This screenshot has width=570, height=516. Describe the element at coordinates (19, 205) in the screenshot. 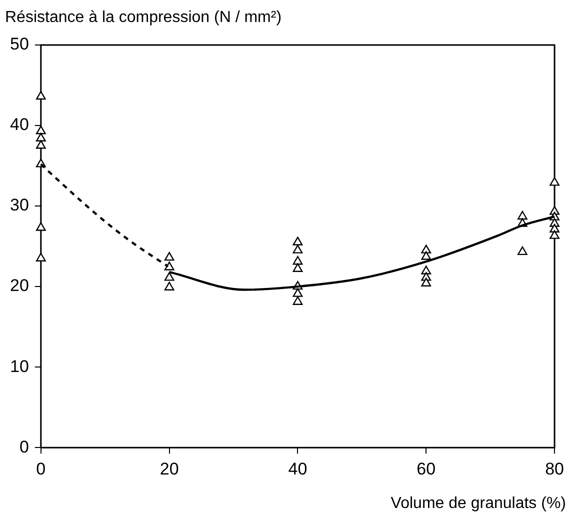

I see `y-tick-label: 30` at that location.